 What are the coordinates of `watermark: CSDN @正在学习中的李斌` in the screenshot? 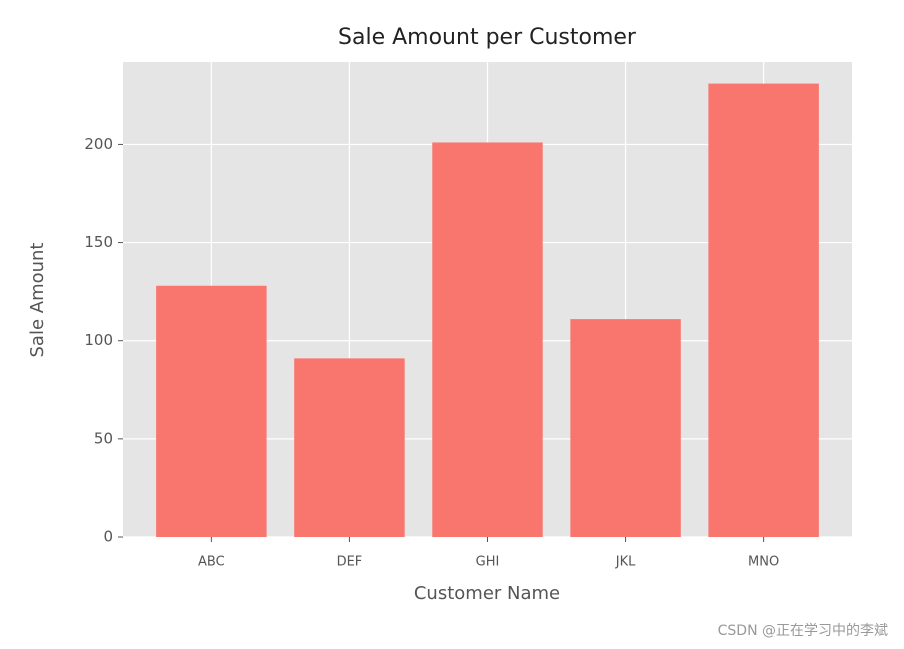 It's located at (803, 631).